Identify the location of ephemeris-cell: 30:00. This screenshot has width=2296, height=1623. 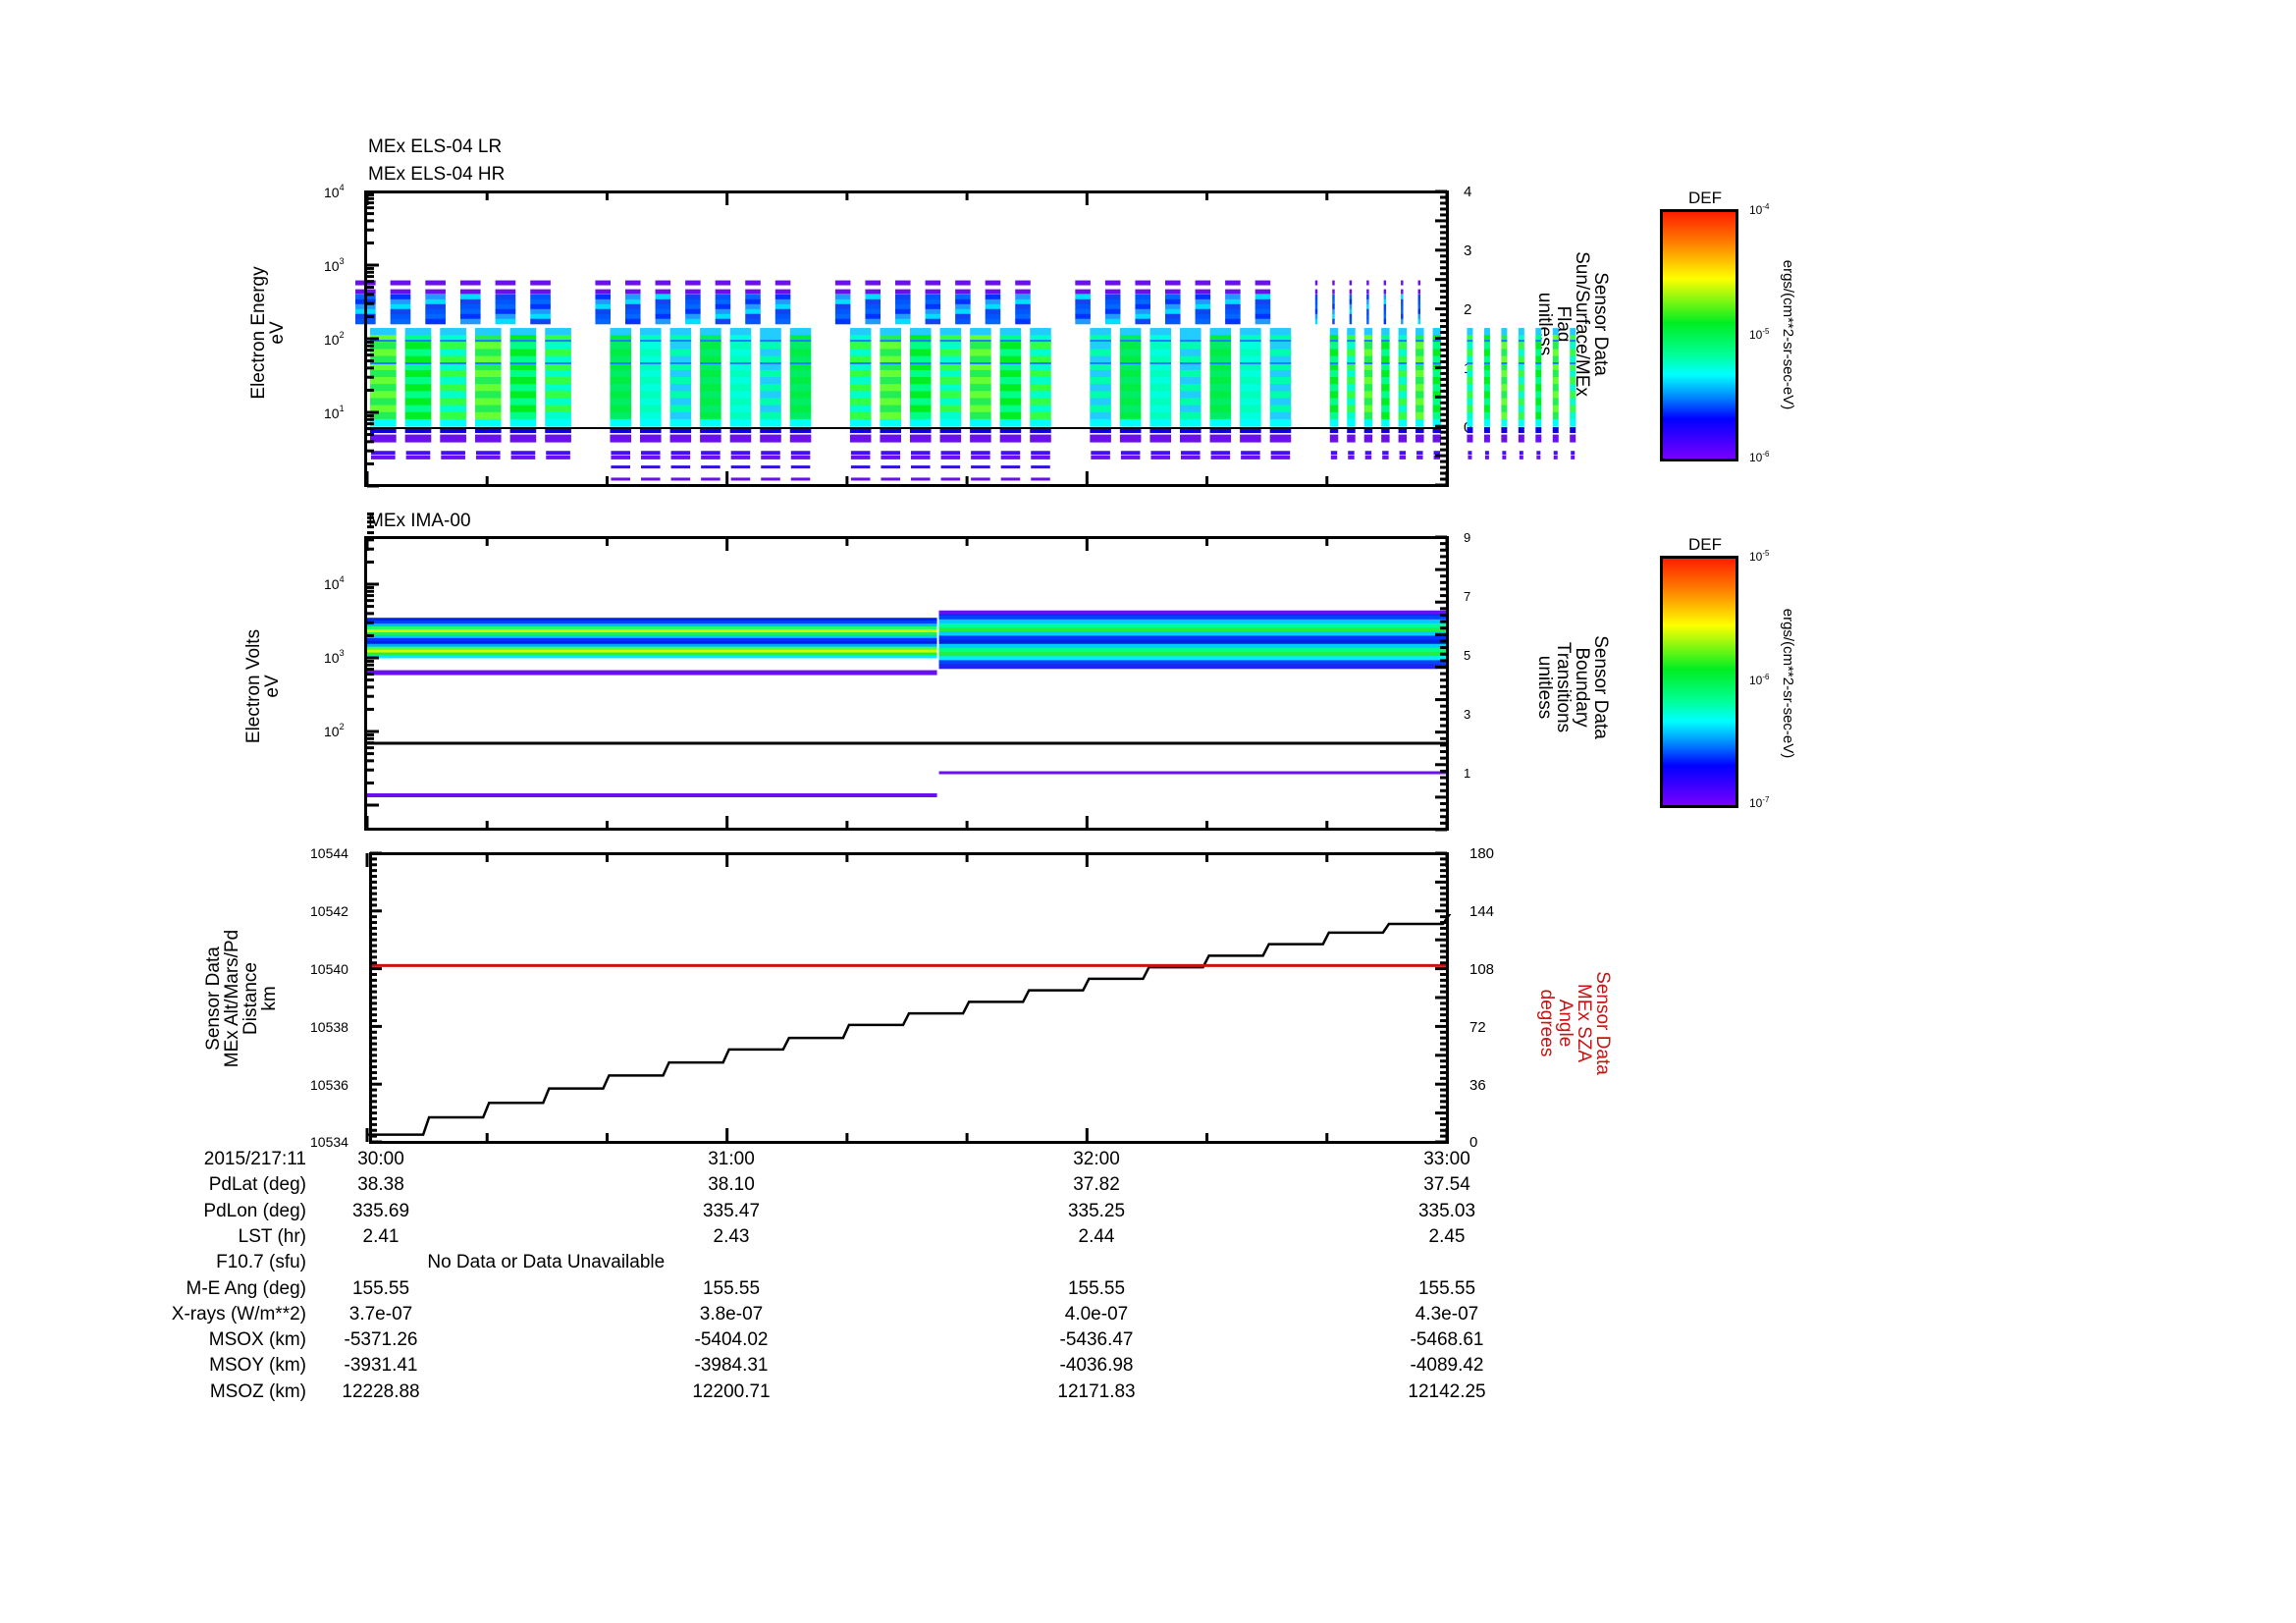
(380, 1159).